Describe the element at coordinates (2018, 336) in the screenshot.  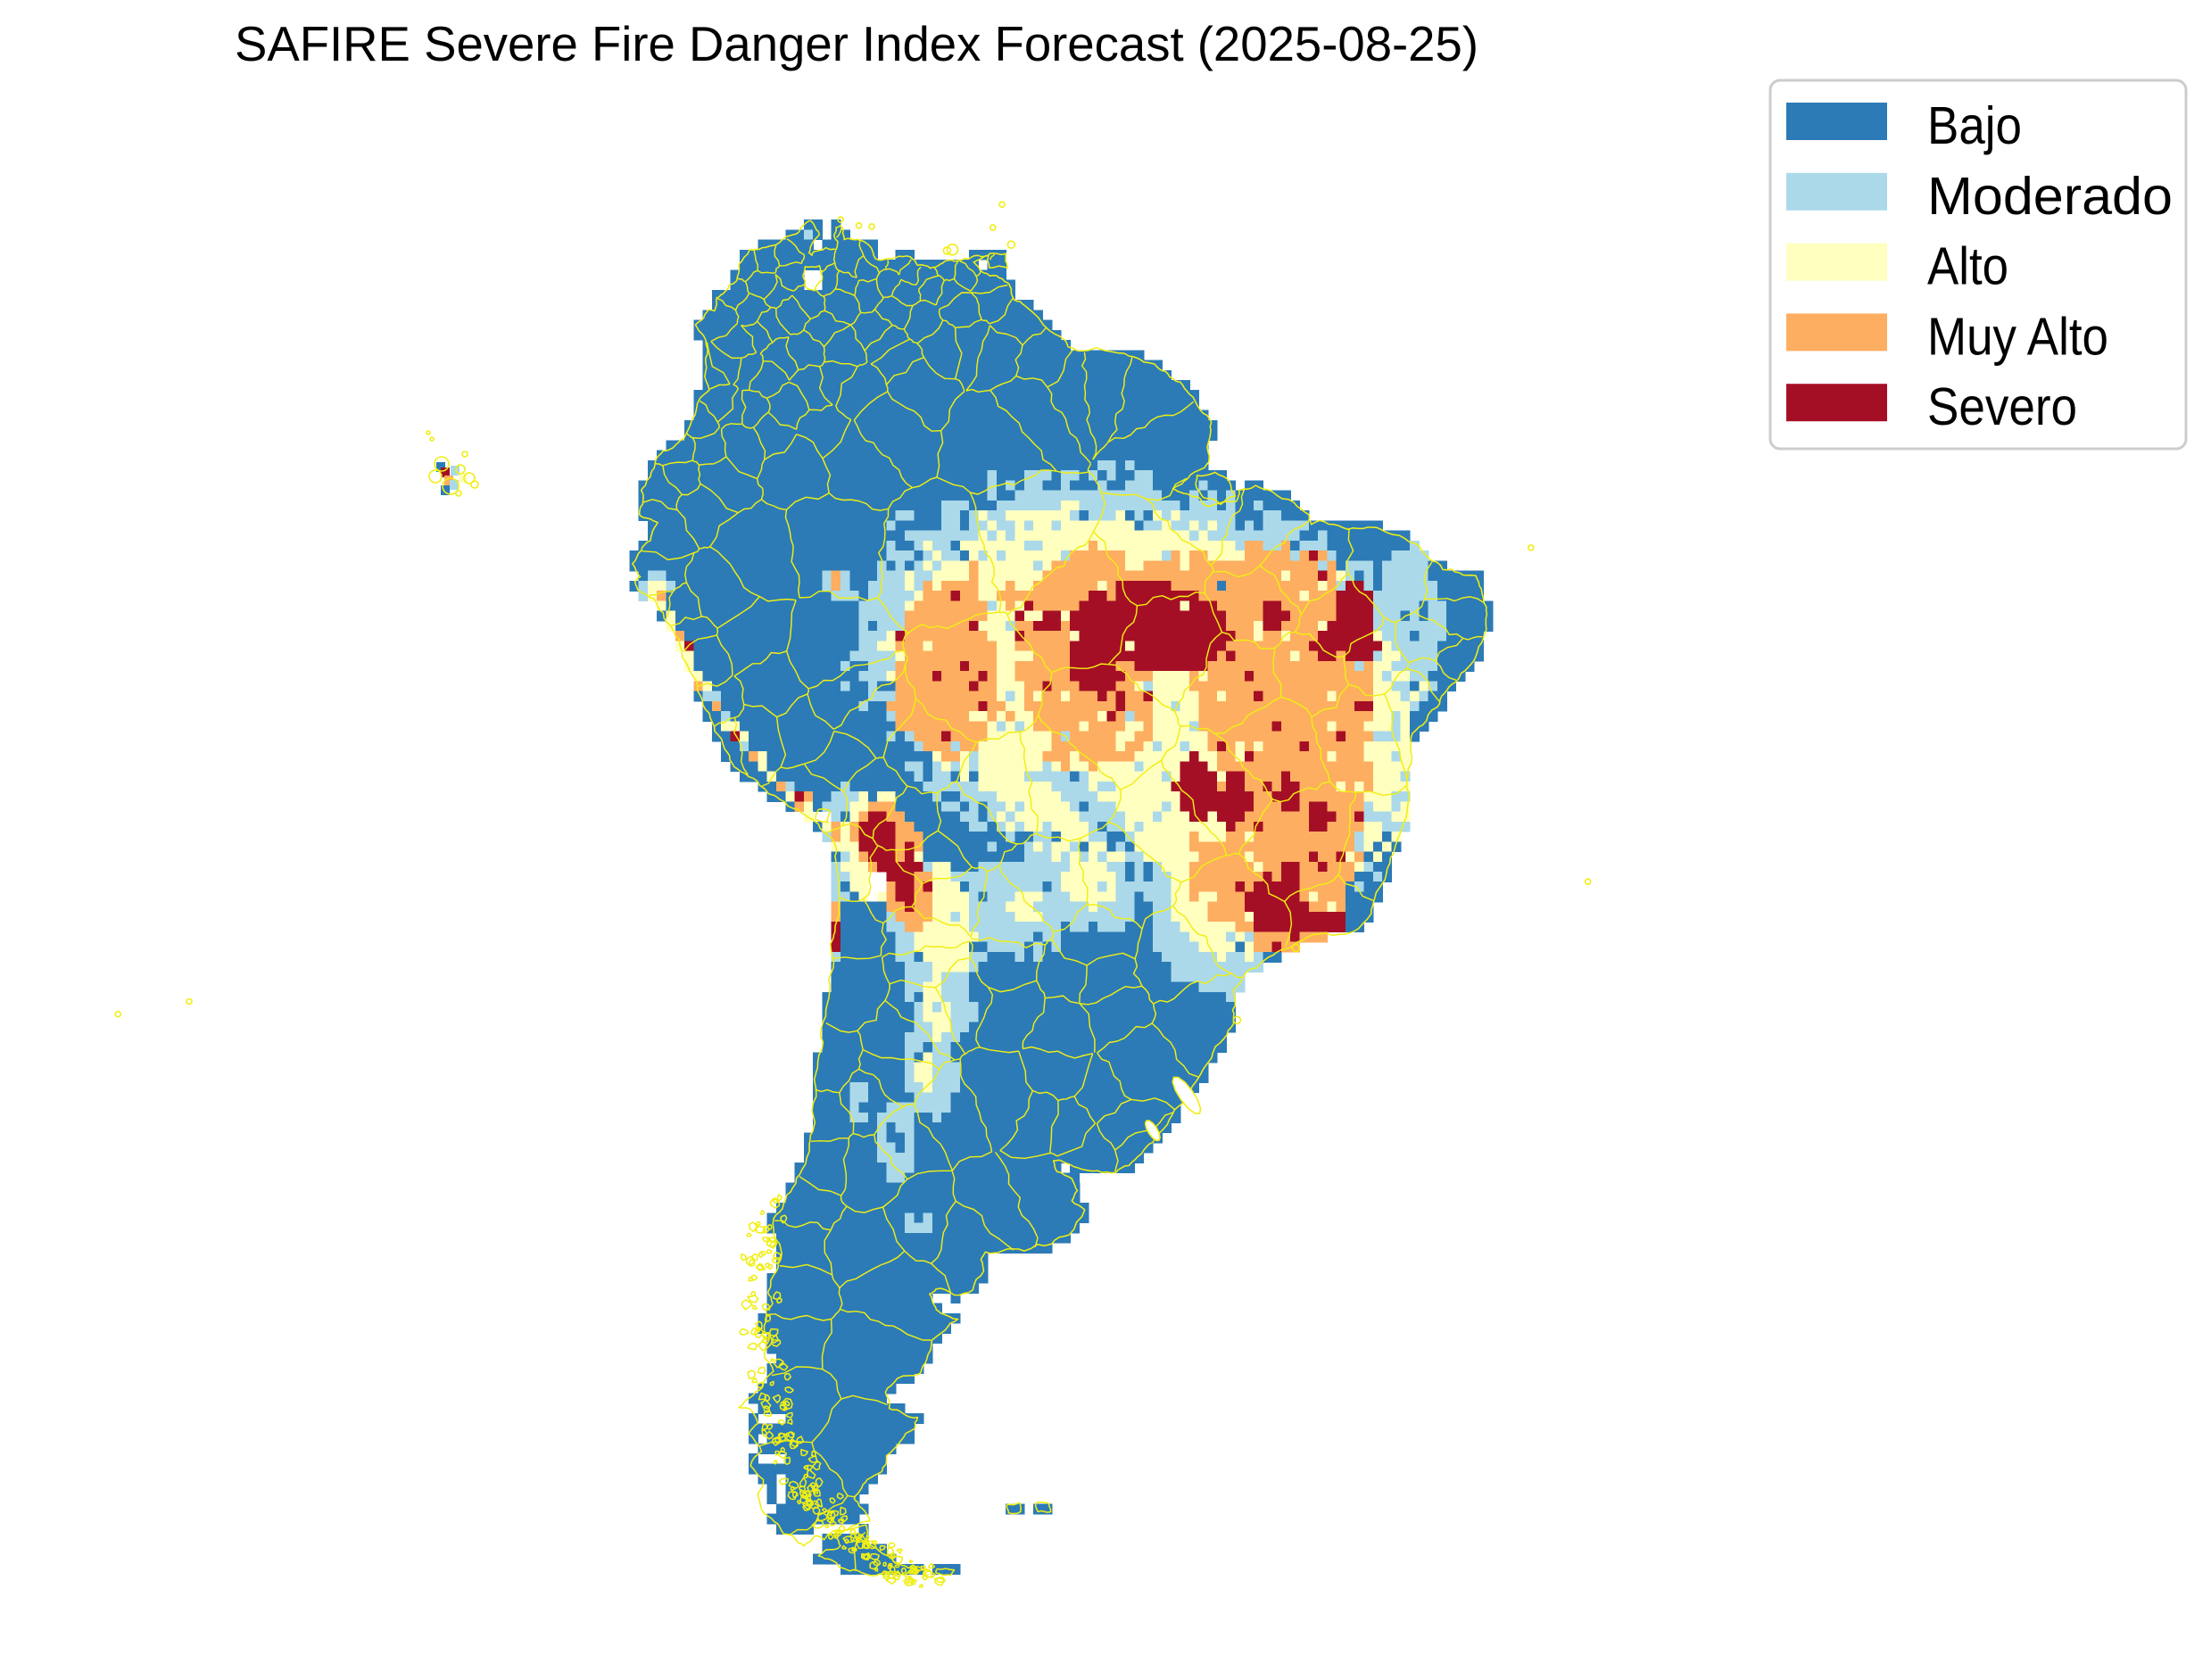
I see `svg-text: Muy Alto` at that location.